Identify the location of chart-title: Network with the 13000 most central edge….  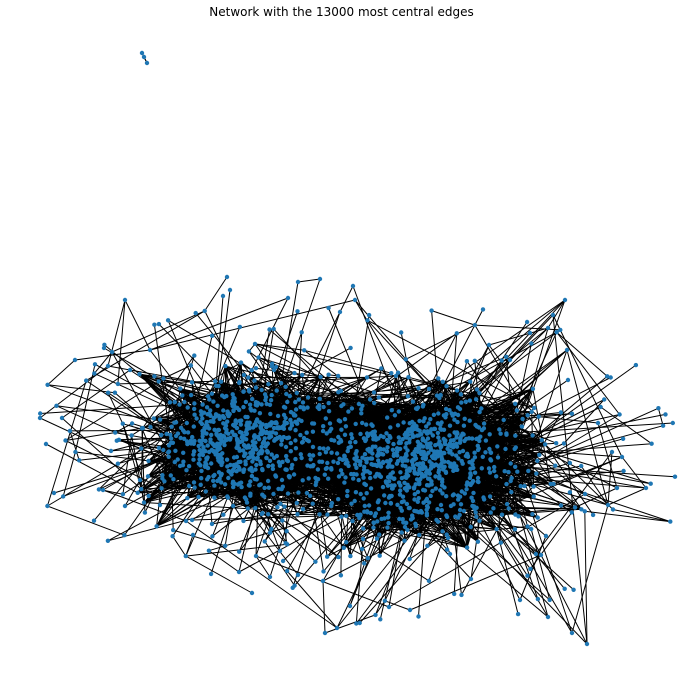
(341, 12).